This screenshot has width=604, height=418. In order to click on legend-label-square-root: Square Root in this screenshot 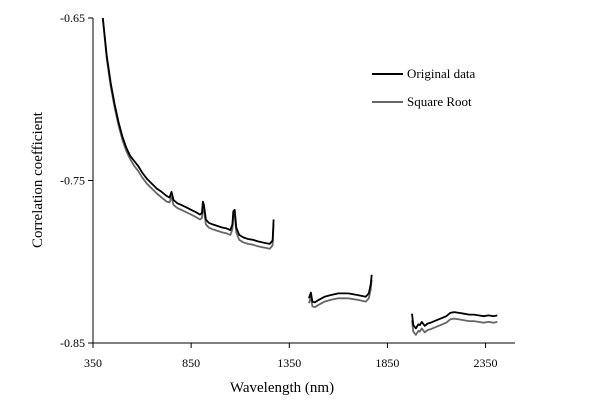, I will do `click(439, 101)`.